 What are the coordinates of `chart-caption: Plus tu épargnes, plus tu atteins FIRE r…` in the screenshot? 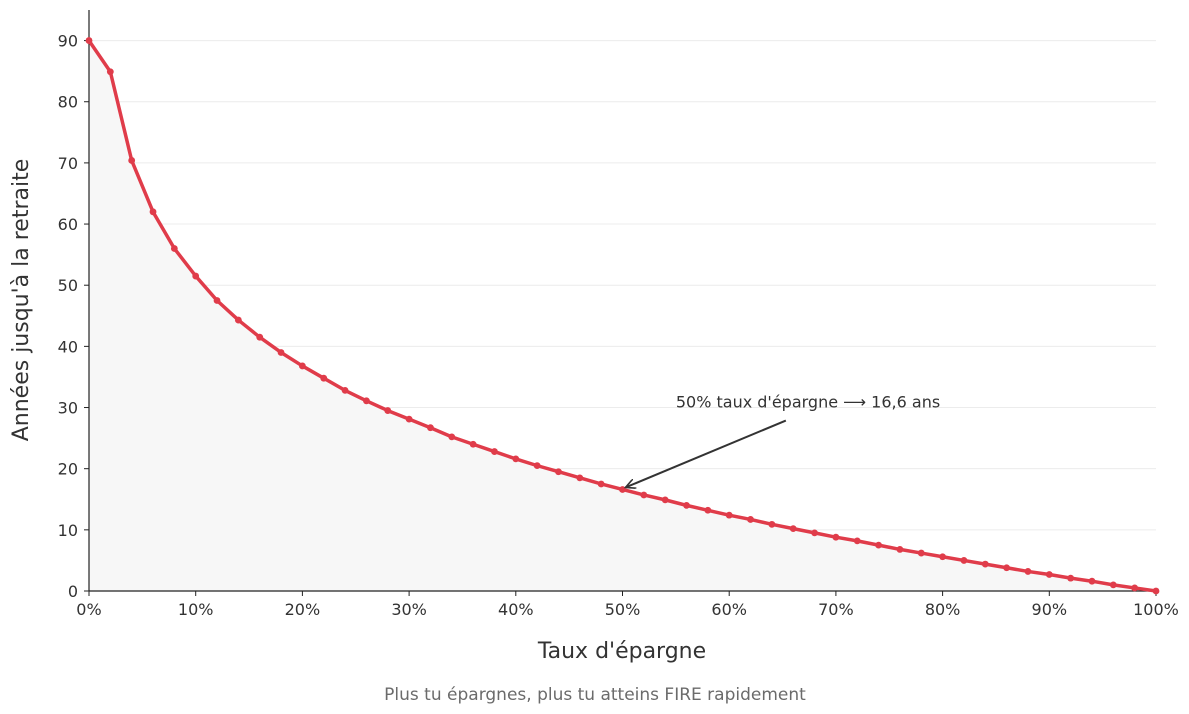 It's located at (595, 695).